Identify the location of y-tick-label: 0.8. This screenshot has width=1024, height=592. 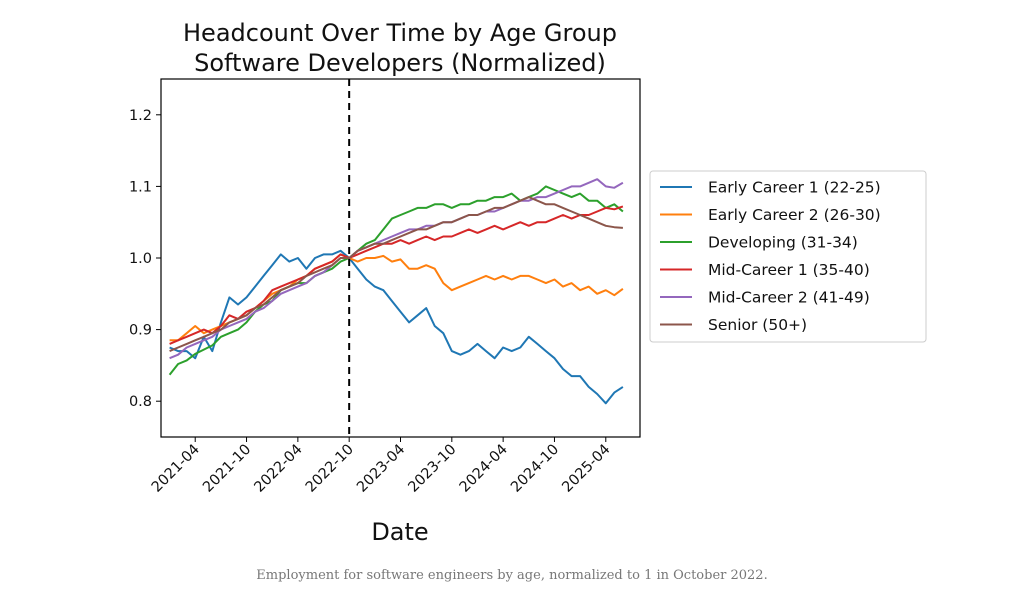
(140, 402).